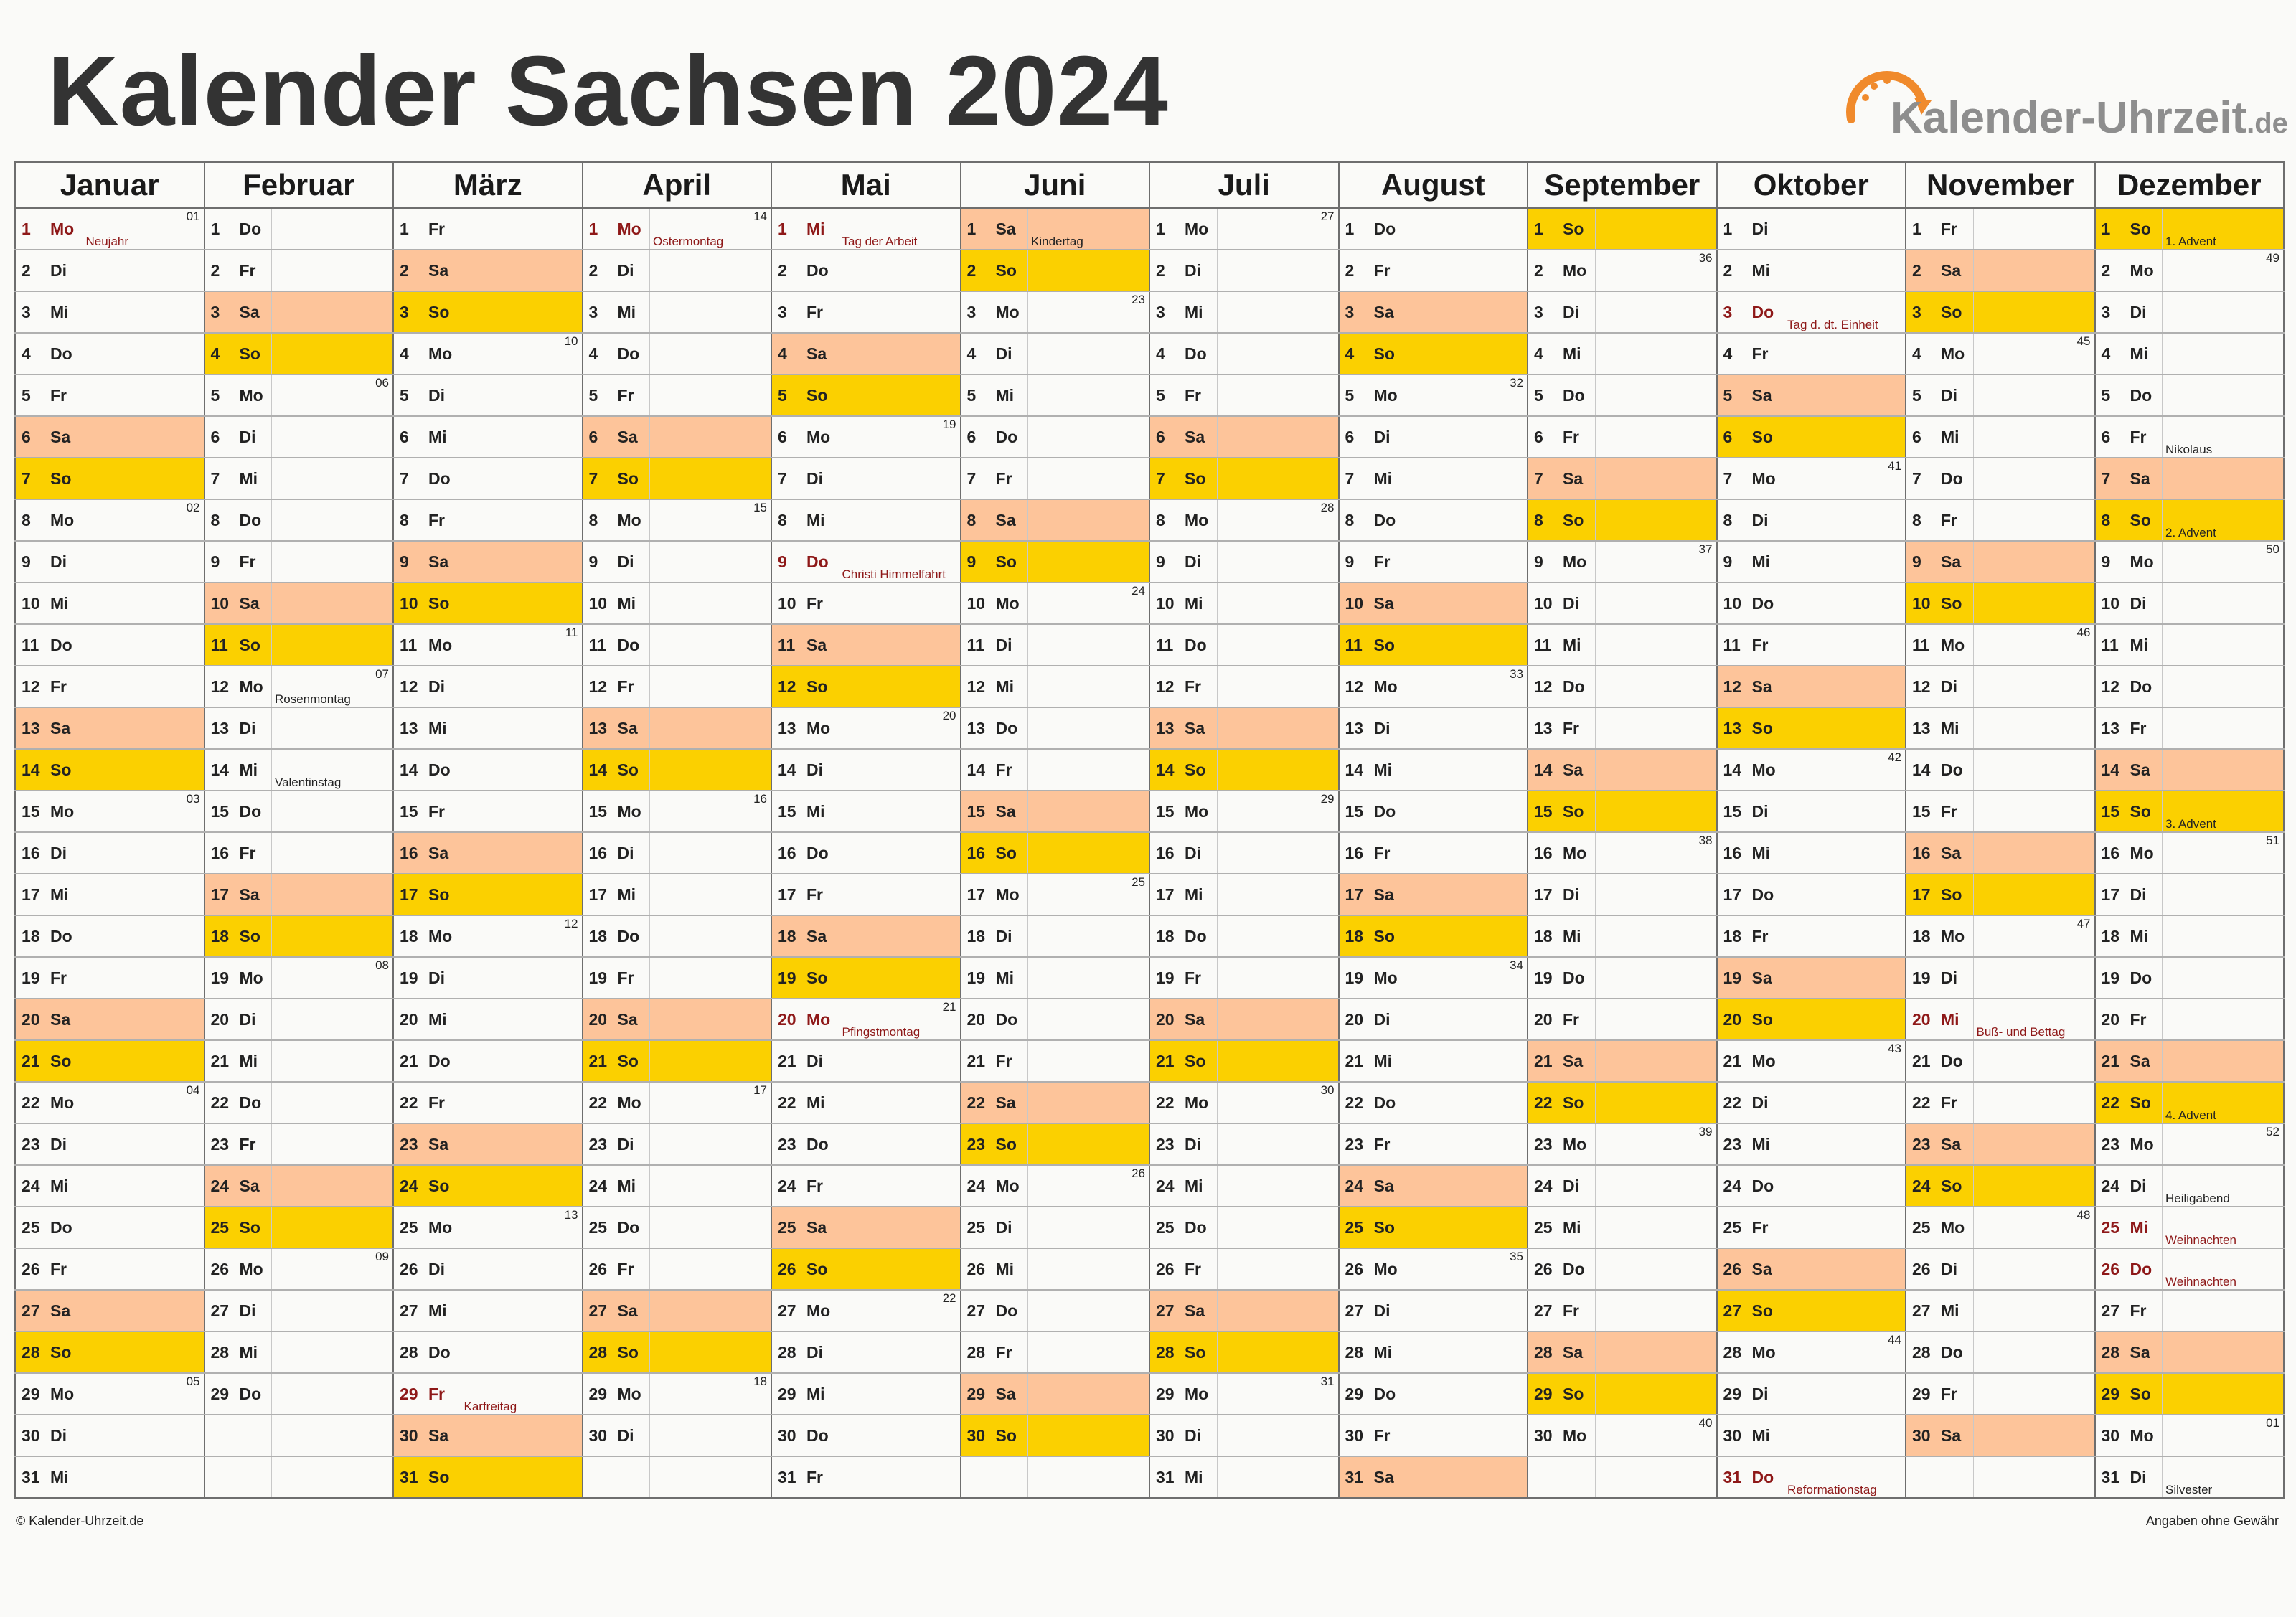 This screenshot has width=2296, height=1617. I want to click on week-number: 31, so click(1328, 1381).